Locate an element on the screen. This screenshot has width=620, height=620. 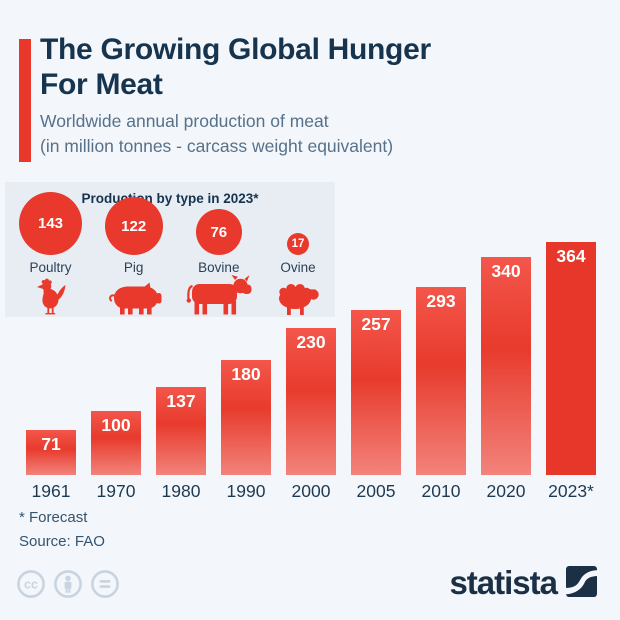
bar-value-label: 340 is located at coordinates (506, 271).